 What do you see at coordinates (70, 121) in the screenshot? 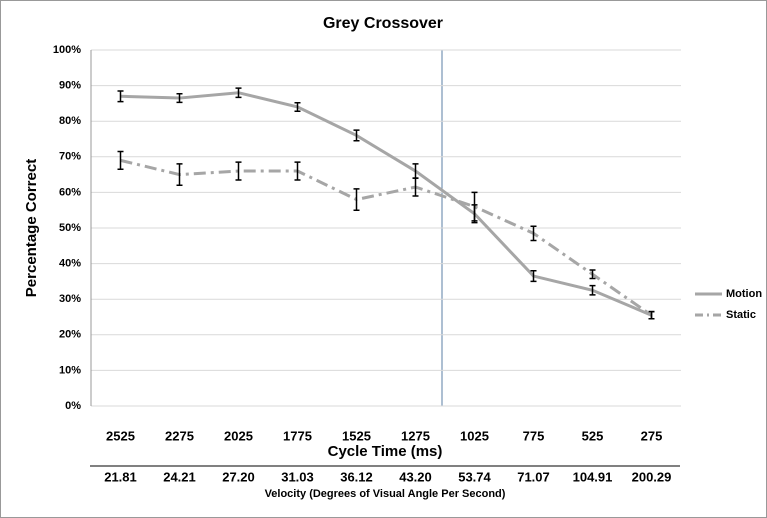
I see `y-tick-label: 80%` at bounding box center [70, 121].